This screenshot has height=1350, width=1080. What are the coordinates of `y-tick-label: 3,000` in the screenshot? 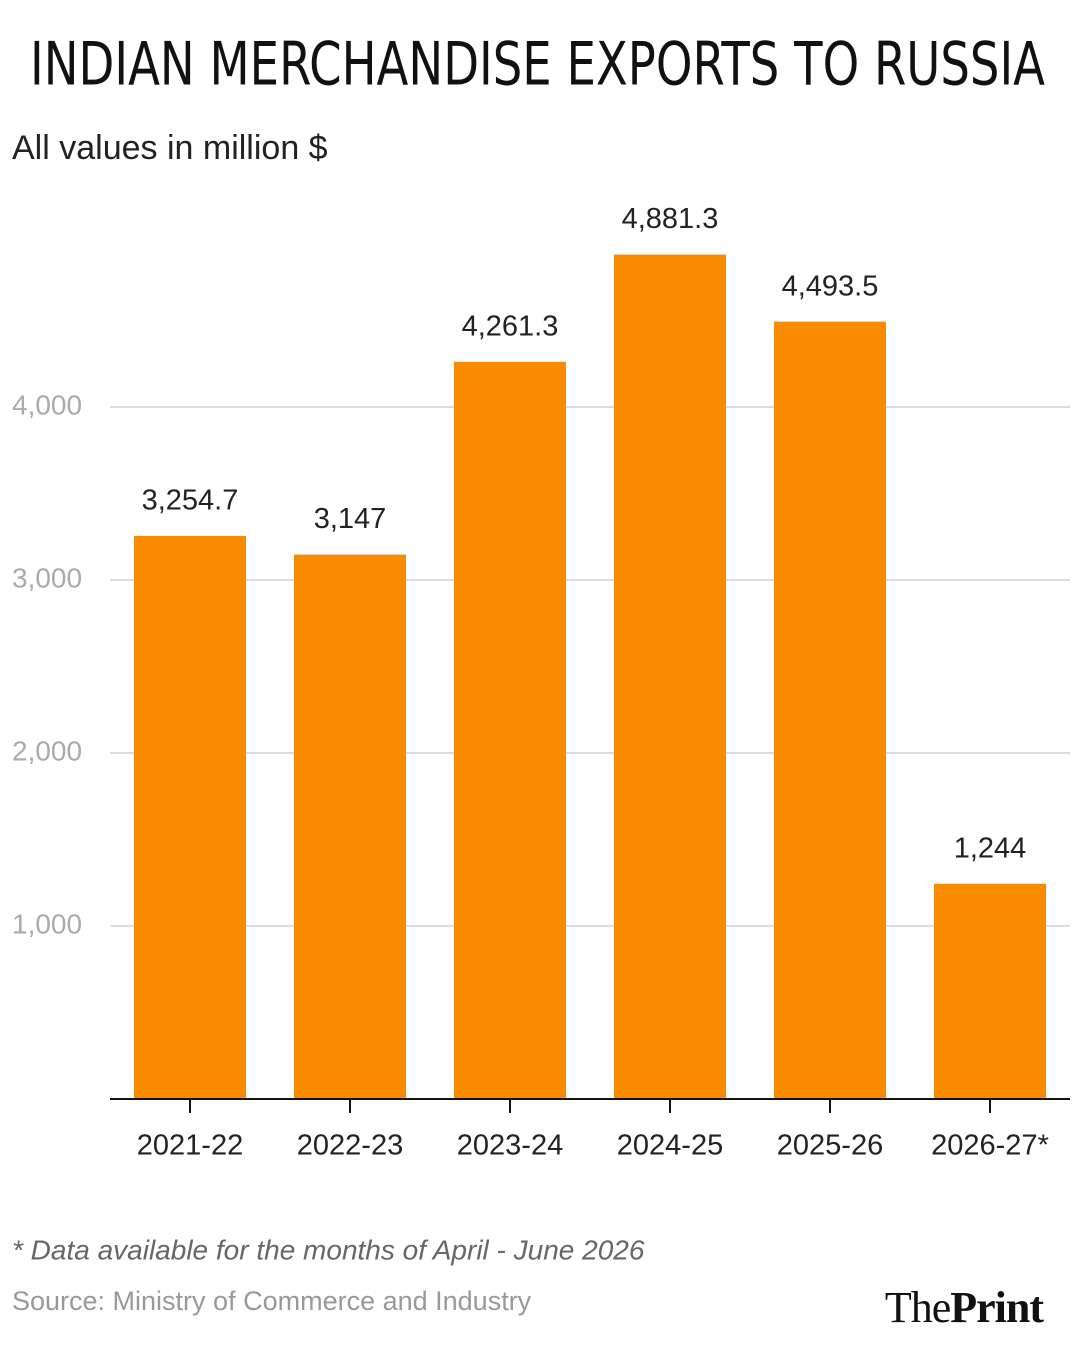 It's located at (47, 577).